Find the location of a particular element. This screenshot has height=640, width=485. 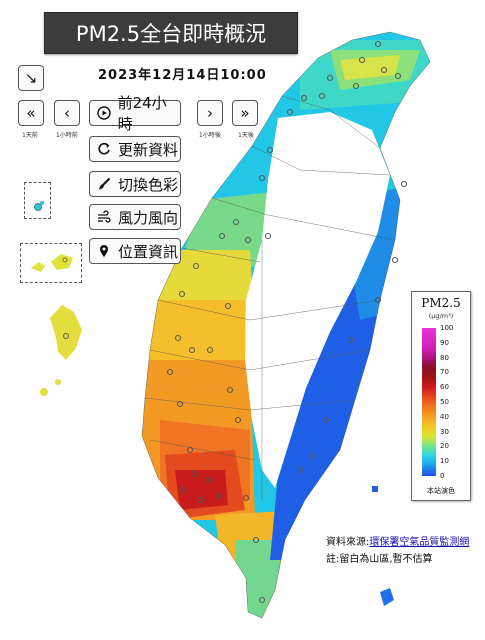

legend-unit: (μg/m³) is located at coordinates (441, 316).